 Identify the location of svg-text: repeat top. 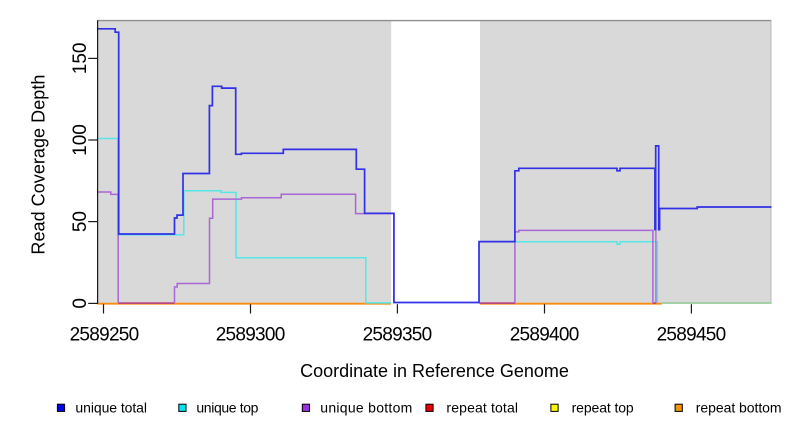
(603, 407).